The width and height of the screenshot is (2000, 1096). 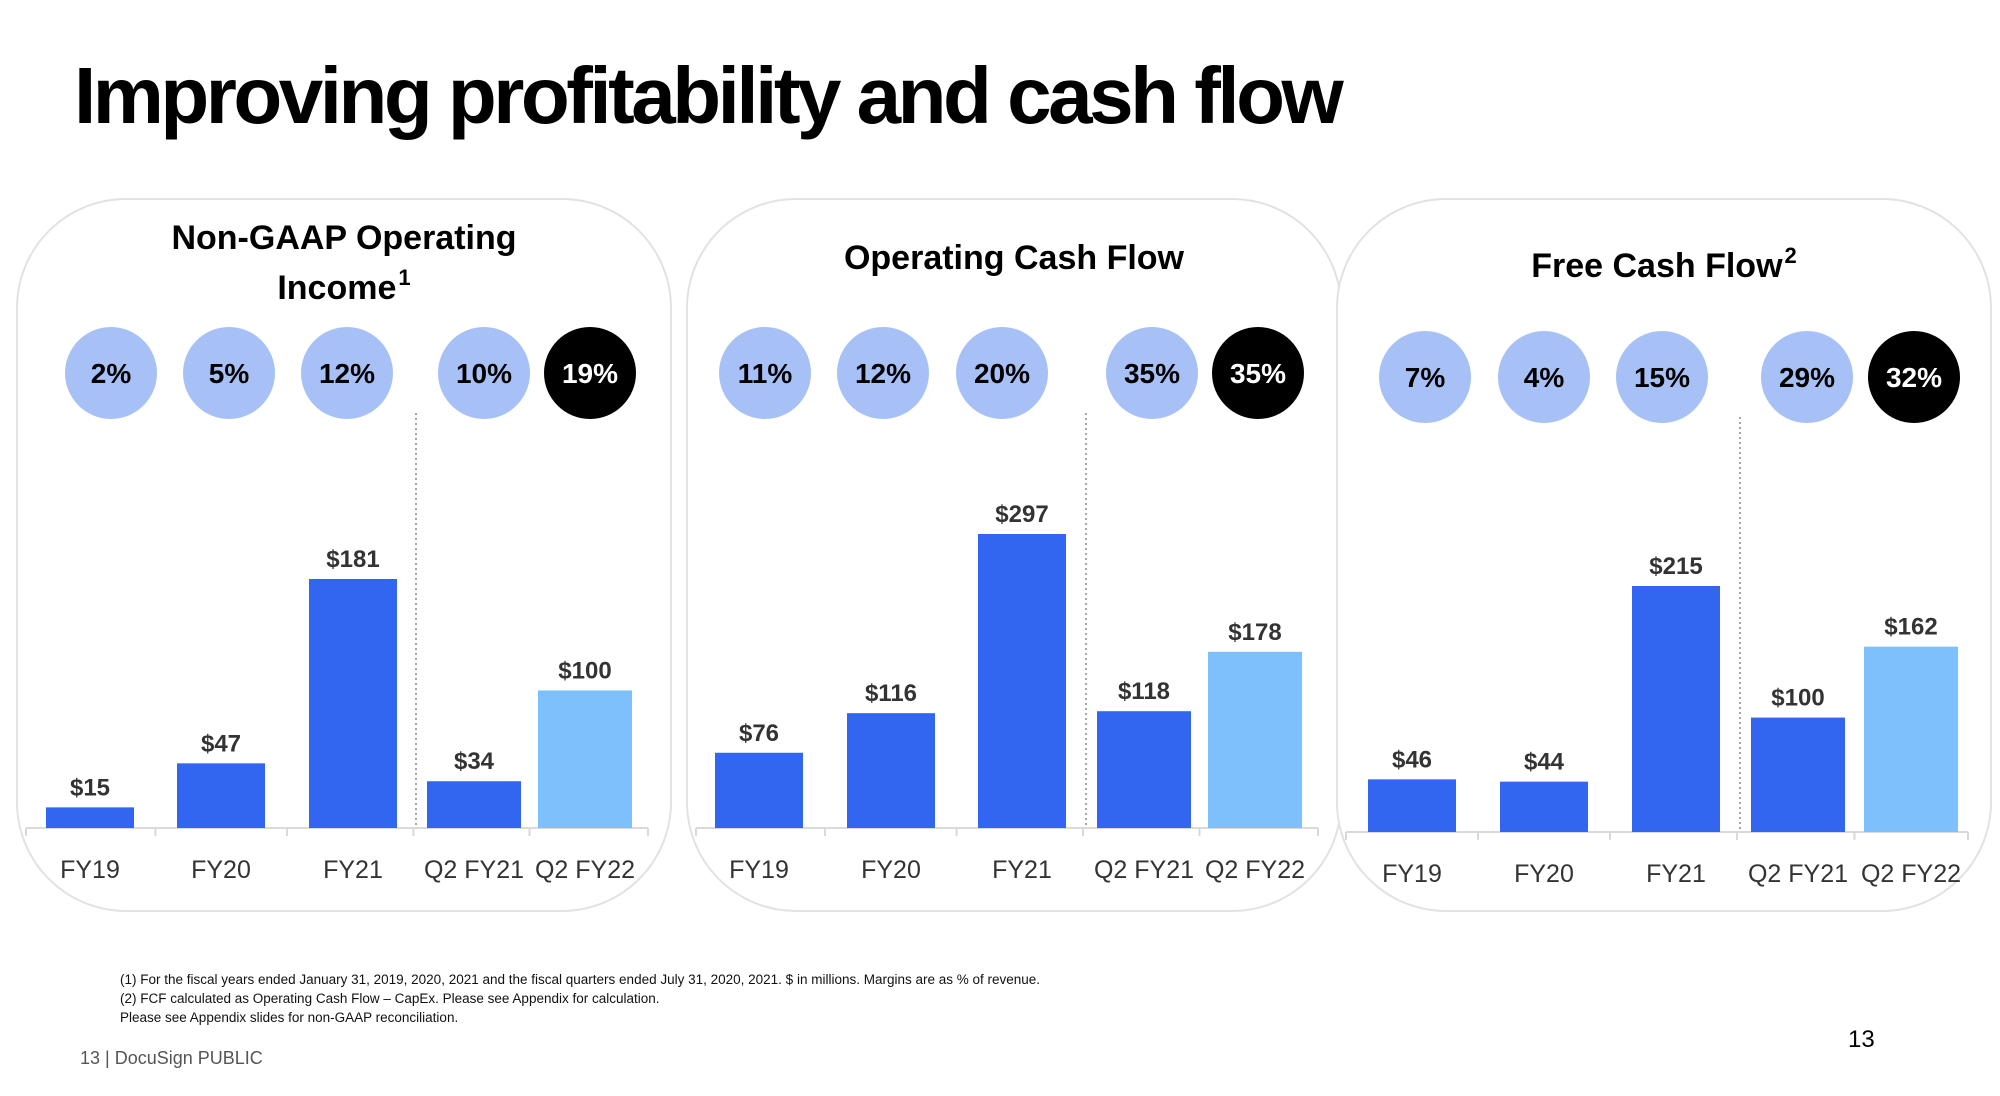 I want to click on bar-value-label: $118, so click(x=1144, y=691).